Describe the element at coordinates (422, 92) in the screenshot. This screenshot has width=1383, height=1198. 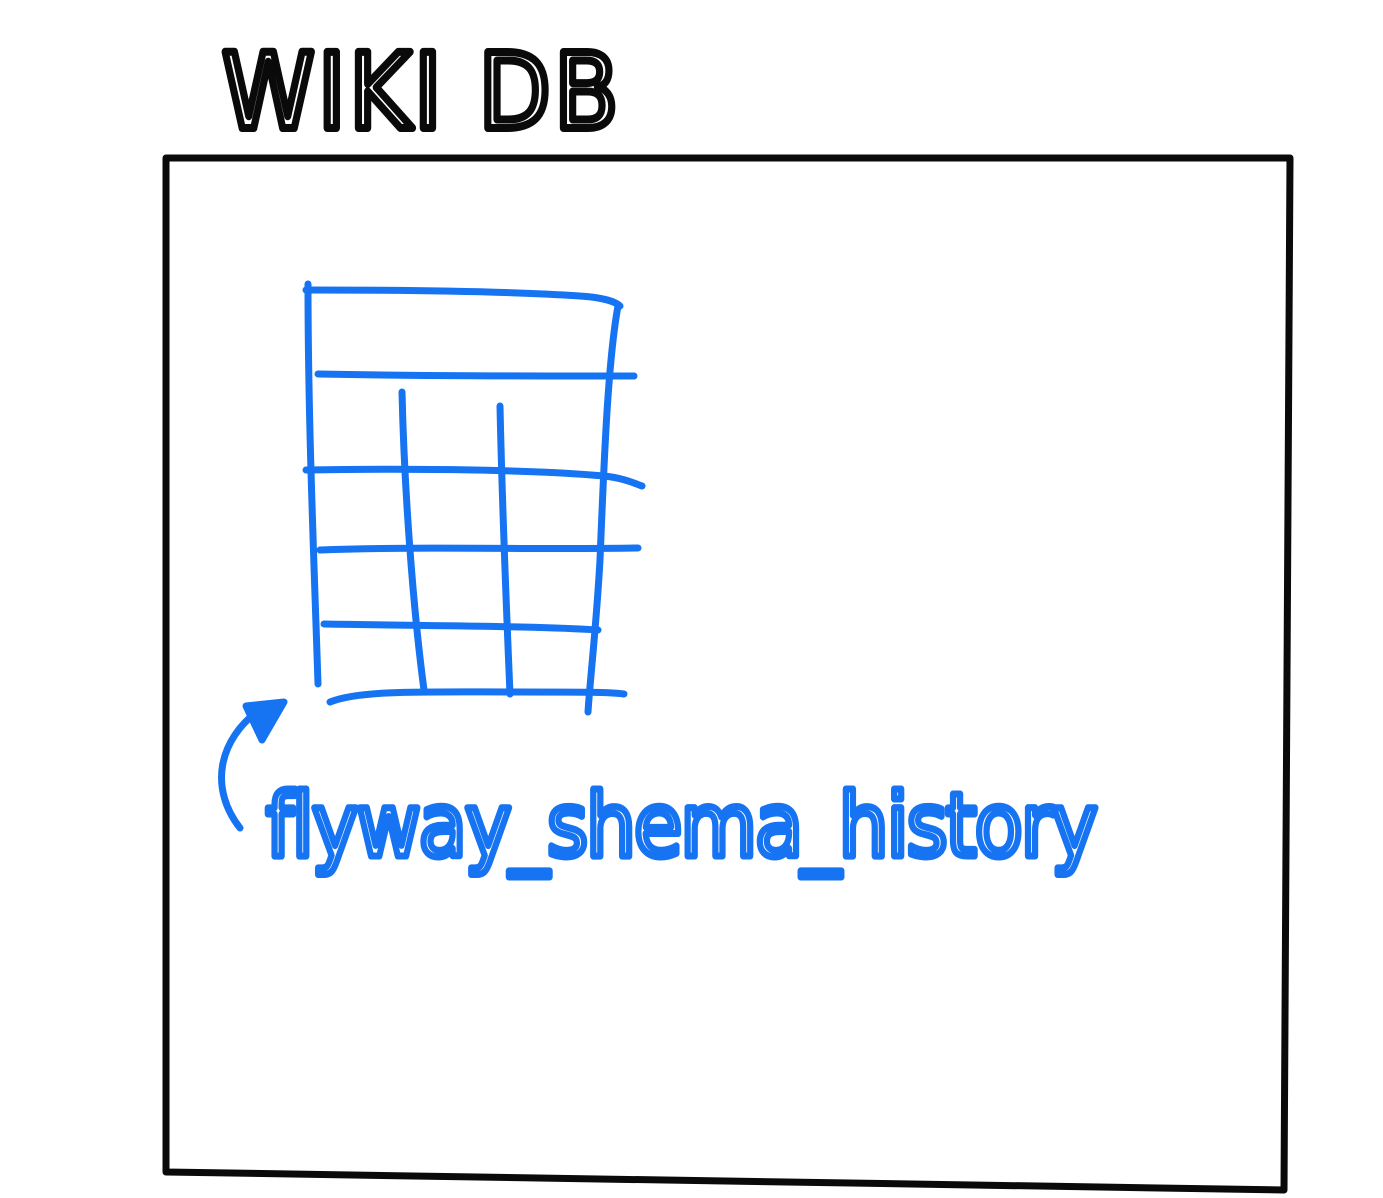
I see `database-title: WIKI DB` at that location.